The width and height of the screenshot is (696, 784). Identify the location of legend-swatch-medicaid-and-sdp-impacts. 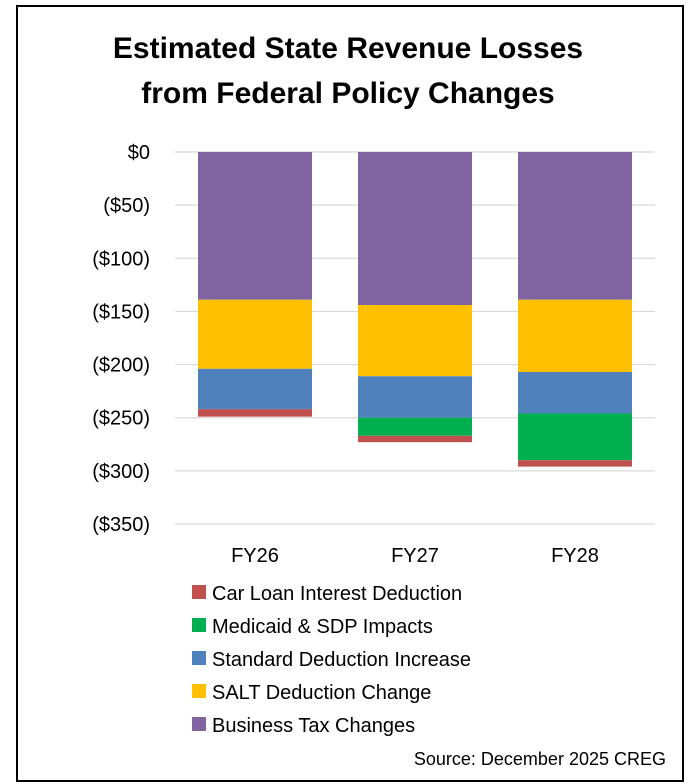
(199, 625).